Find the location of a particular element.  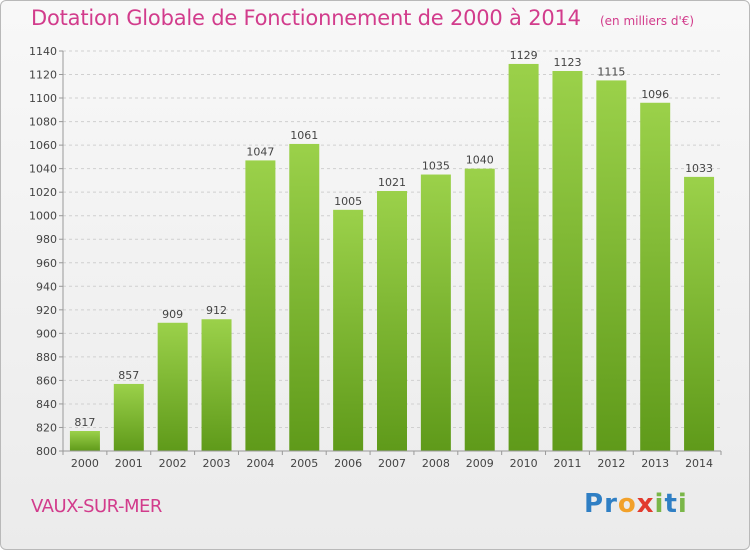

bar-value-label: 1129 is located at coordinates (524, 55).